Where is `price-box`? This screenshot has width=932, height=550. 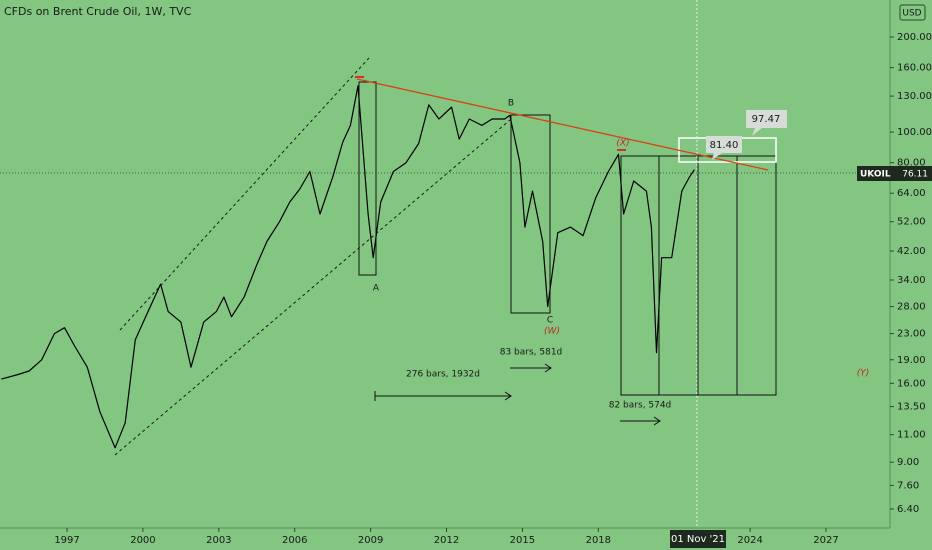
price-box is located at coordinates (894, 173).